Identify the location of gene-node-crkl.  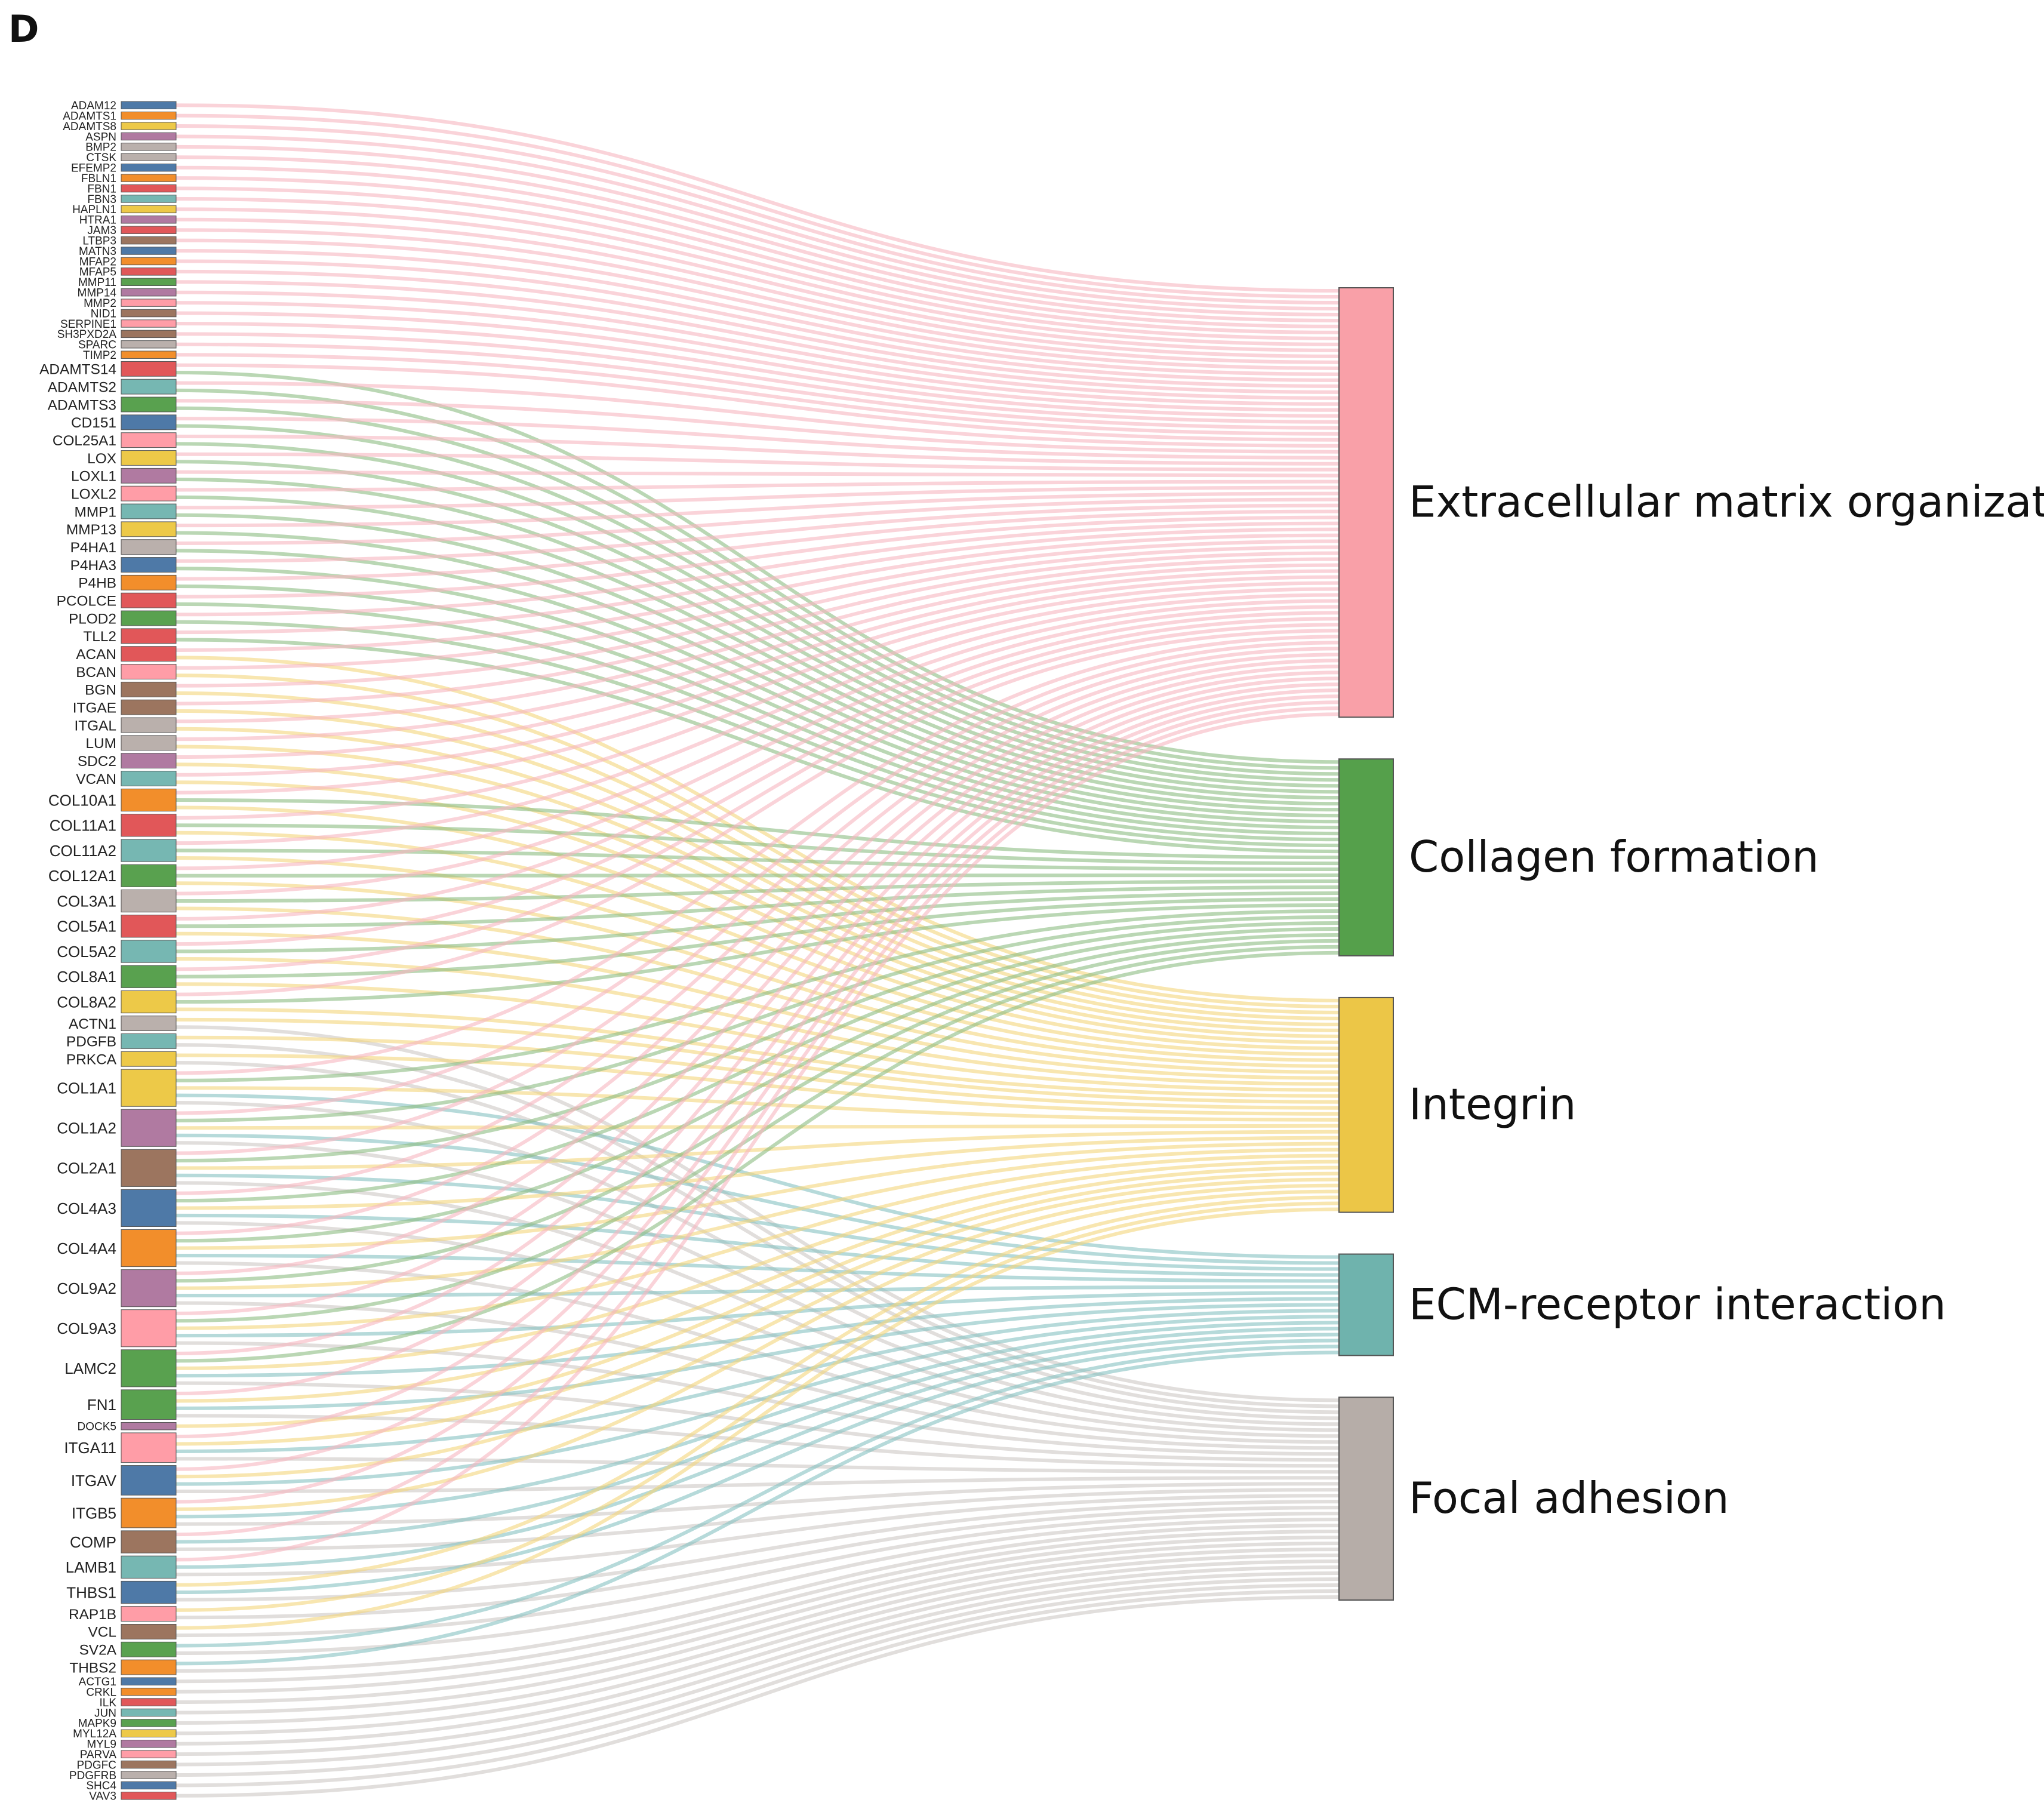
(149, 1692).